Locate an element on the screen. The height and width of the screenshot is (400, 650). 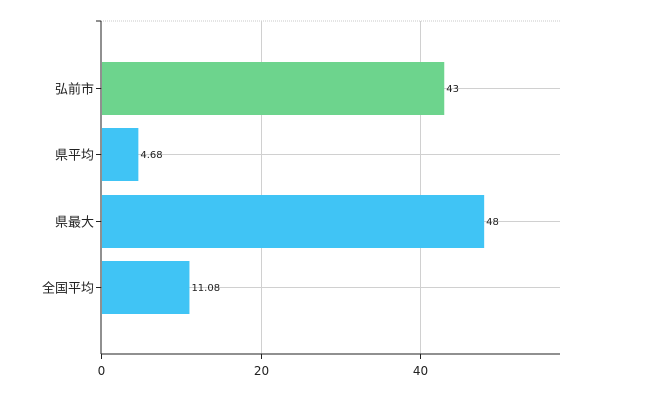
bar-data-label: 11.08 is located at coordinates (205, 288).